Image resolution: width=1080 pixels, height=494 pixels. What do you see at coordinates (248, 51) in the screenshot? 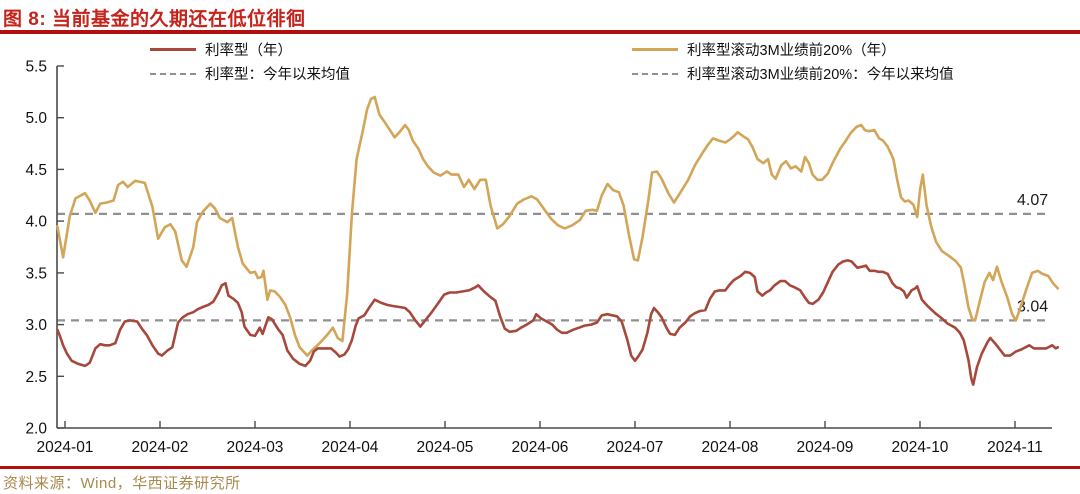
I see `legend-label-rate: 利率型（年）` at bounding box center [248, 51].